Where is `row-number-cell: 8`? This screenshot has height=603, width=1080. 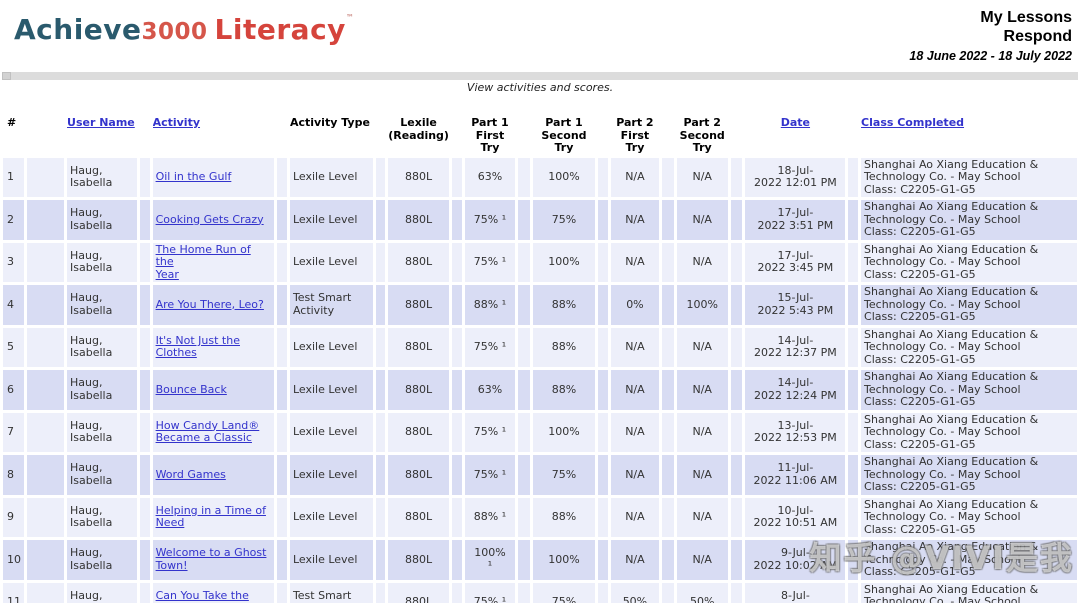
row-number-cell: 8 is located at coordinates (13, 475).